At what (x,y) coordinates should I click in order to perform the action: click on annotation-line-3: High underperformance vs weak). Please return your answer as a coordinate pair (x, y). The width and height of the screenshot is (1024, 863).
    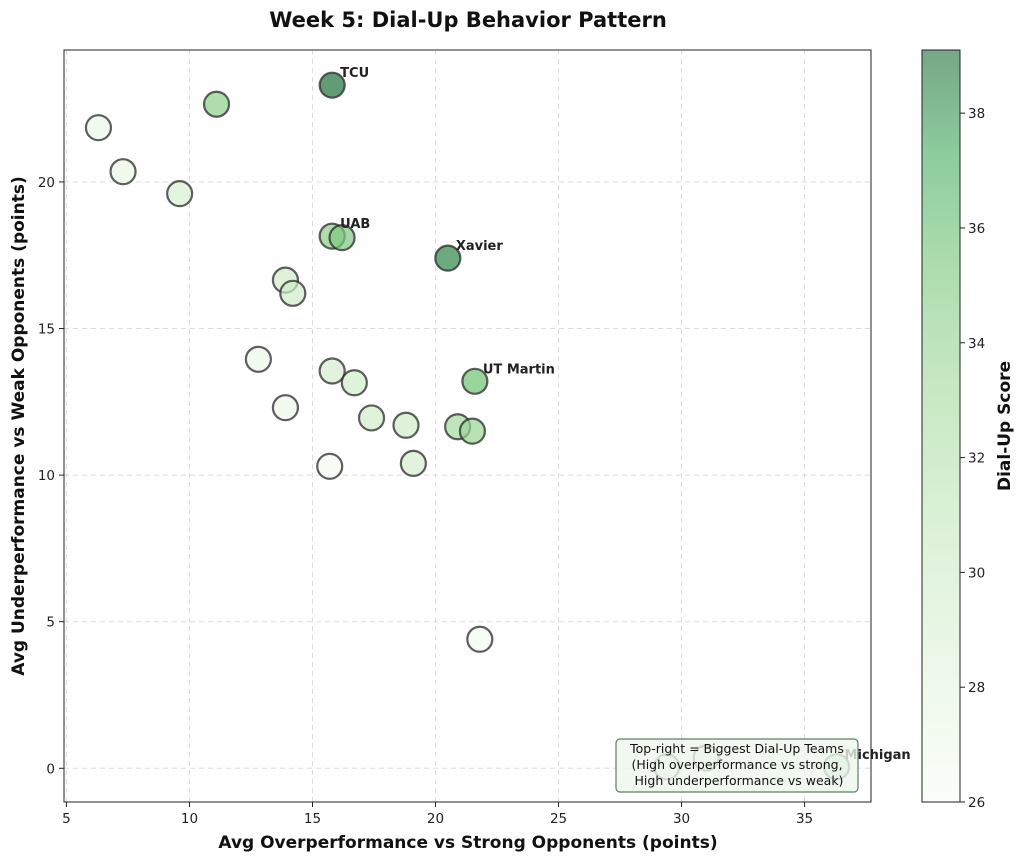
    Looking at the image, I should click on (737, 780).